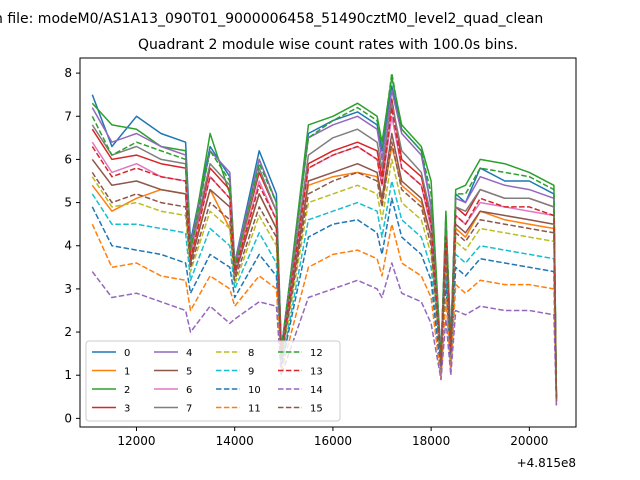  Describe the element at coordinates (251, 353) in the screenshot. I see `legend-label-8: 8` at that location.